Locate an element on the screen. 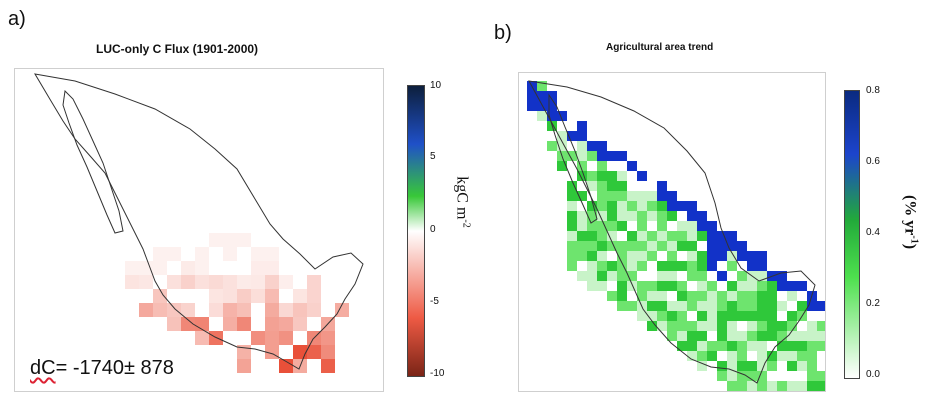 This screenshot has width=930, height=396. panel-a-colorbar-tick: 10 is located at coordinates (436, 85).